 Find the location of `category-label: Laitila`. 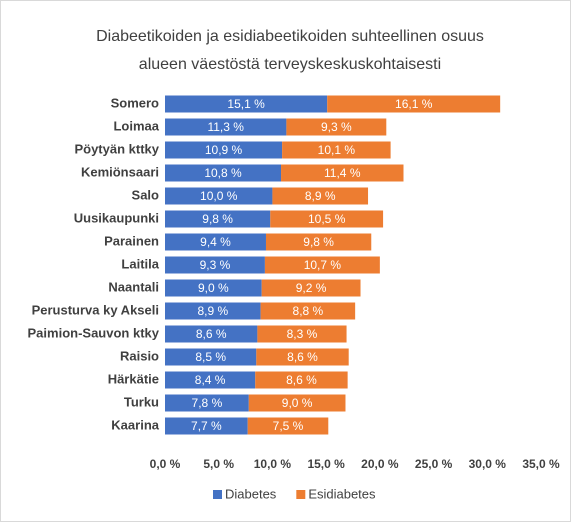

category-label: Laitila is located at coordinates (140, 263).